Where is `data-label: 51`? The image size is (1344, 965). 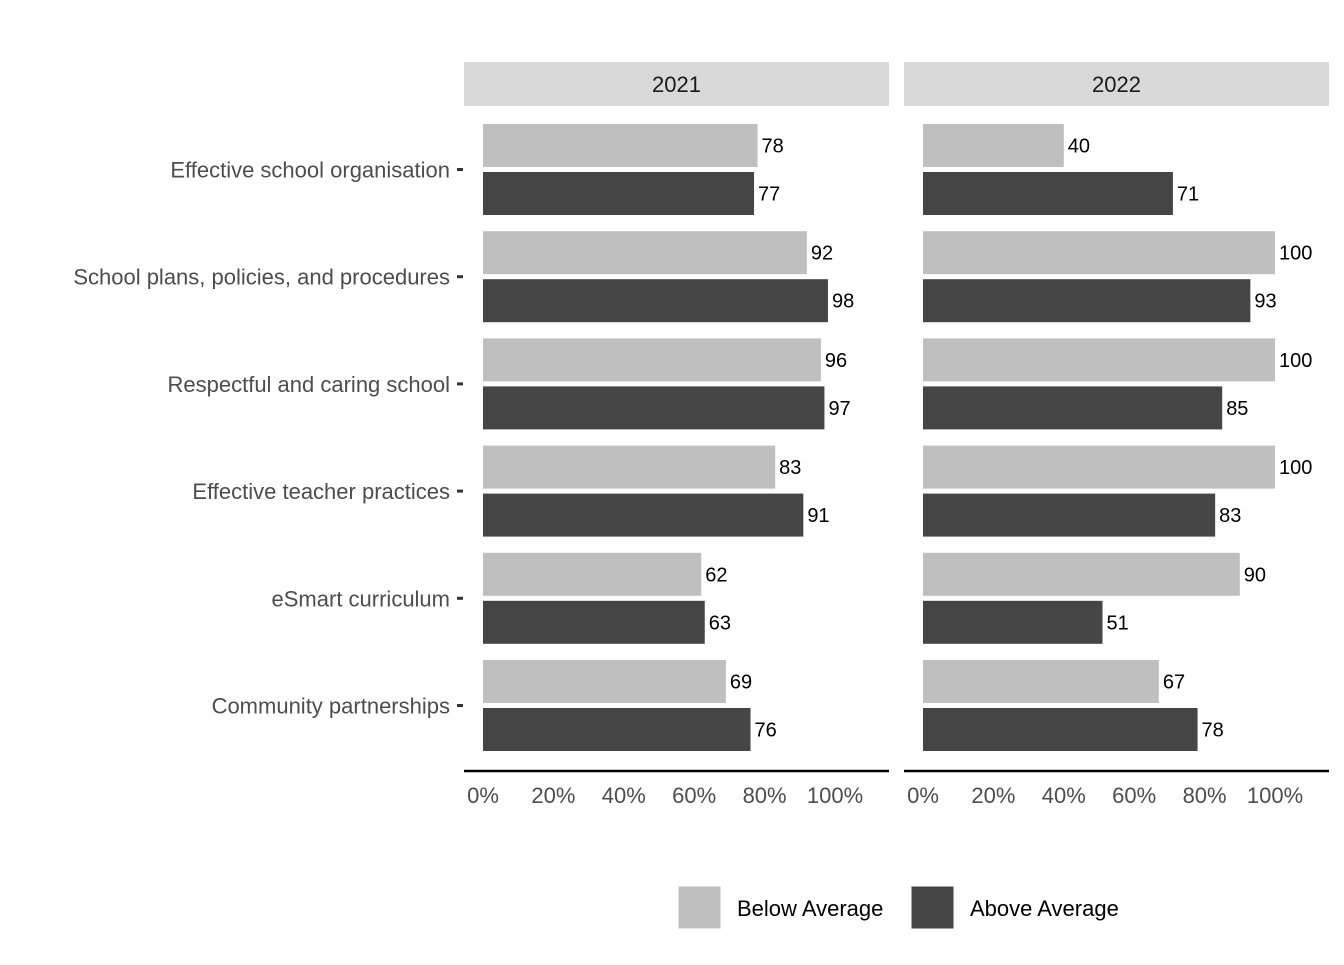 data-label: 51 is located at coordinates (1118, 623).